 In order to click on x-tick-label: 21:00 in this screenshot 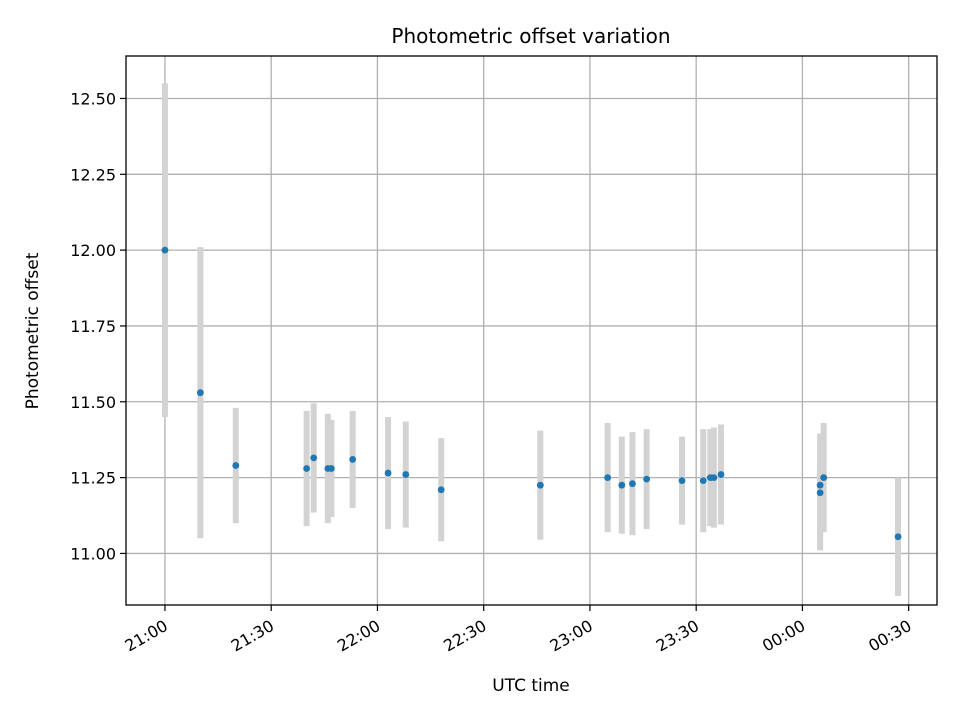, I will do `click(146, 636)`.